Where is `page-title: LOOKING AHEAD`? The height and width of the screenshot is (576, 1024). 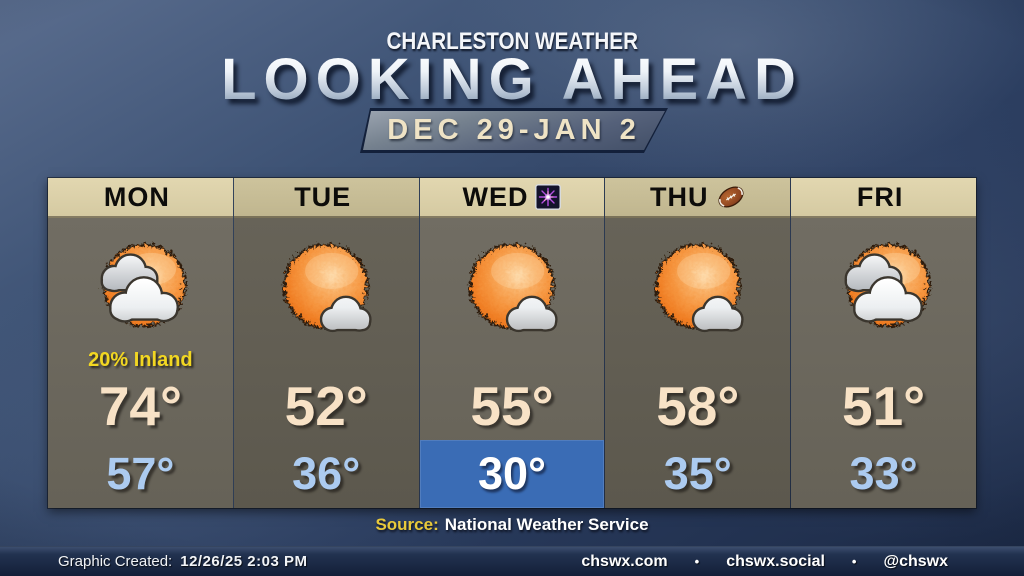 page-title: LOOKING AHEAD is located at coordinates (512, 79).